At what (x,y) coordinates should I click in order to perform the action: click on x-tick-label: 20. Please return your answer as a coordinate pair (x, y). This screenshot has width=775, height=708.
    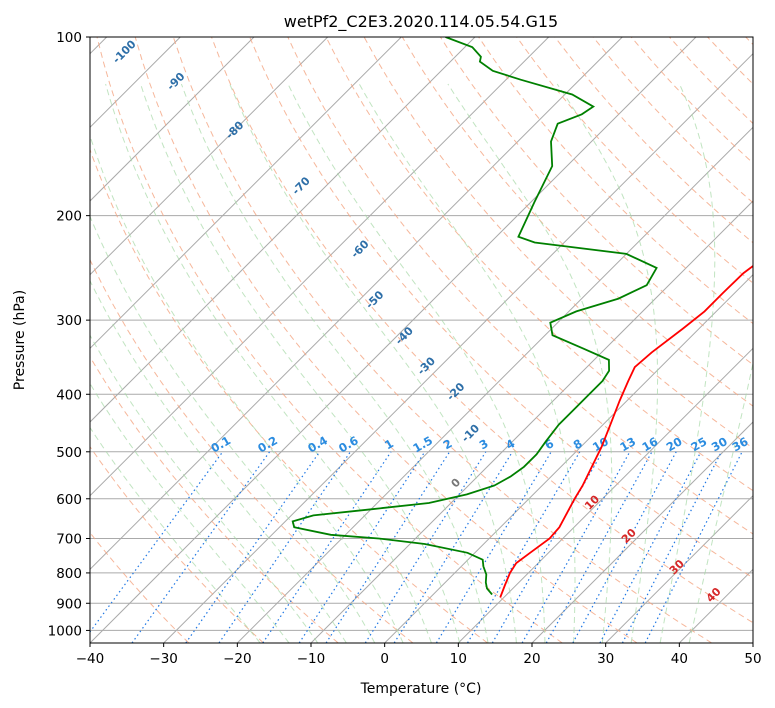
    Looking at the image, I should click on (531, 659).